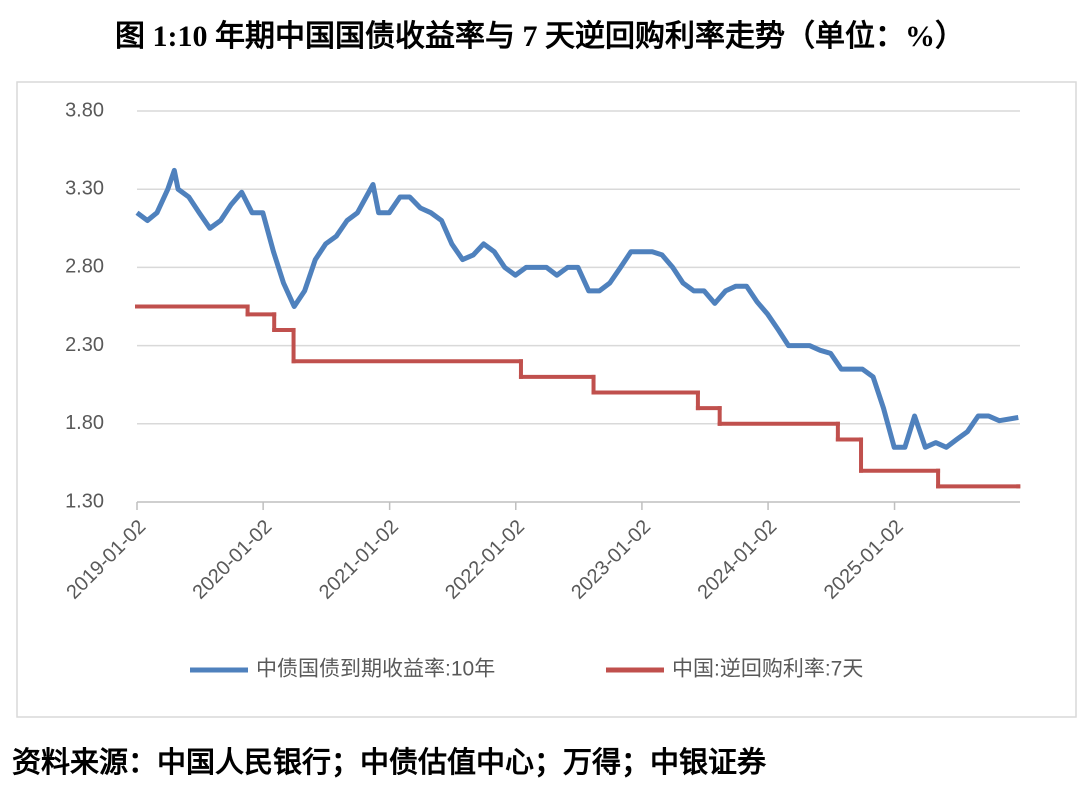 This screenshot has height=806, width=1080. I want to click on x-tick-label: 2024-01-02, so click(737, 560).